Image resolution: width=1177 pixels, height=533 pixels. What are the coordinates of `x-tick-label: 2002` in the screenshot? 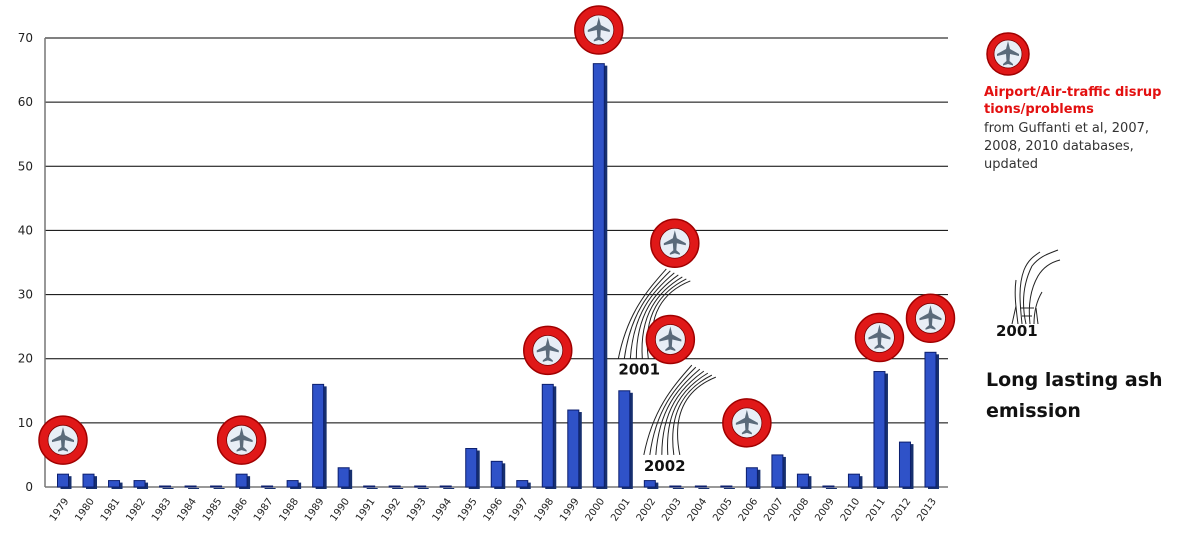 It's located at (647, 509).